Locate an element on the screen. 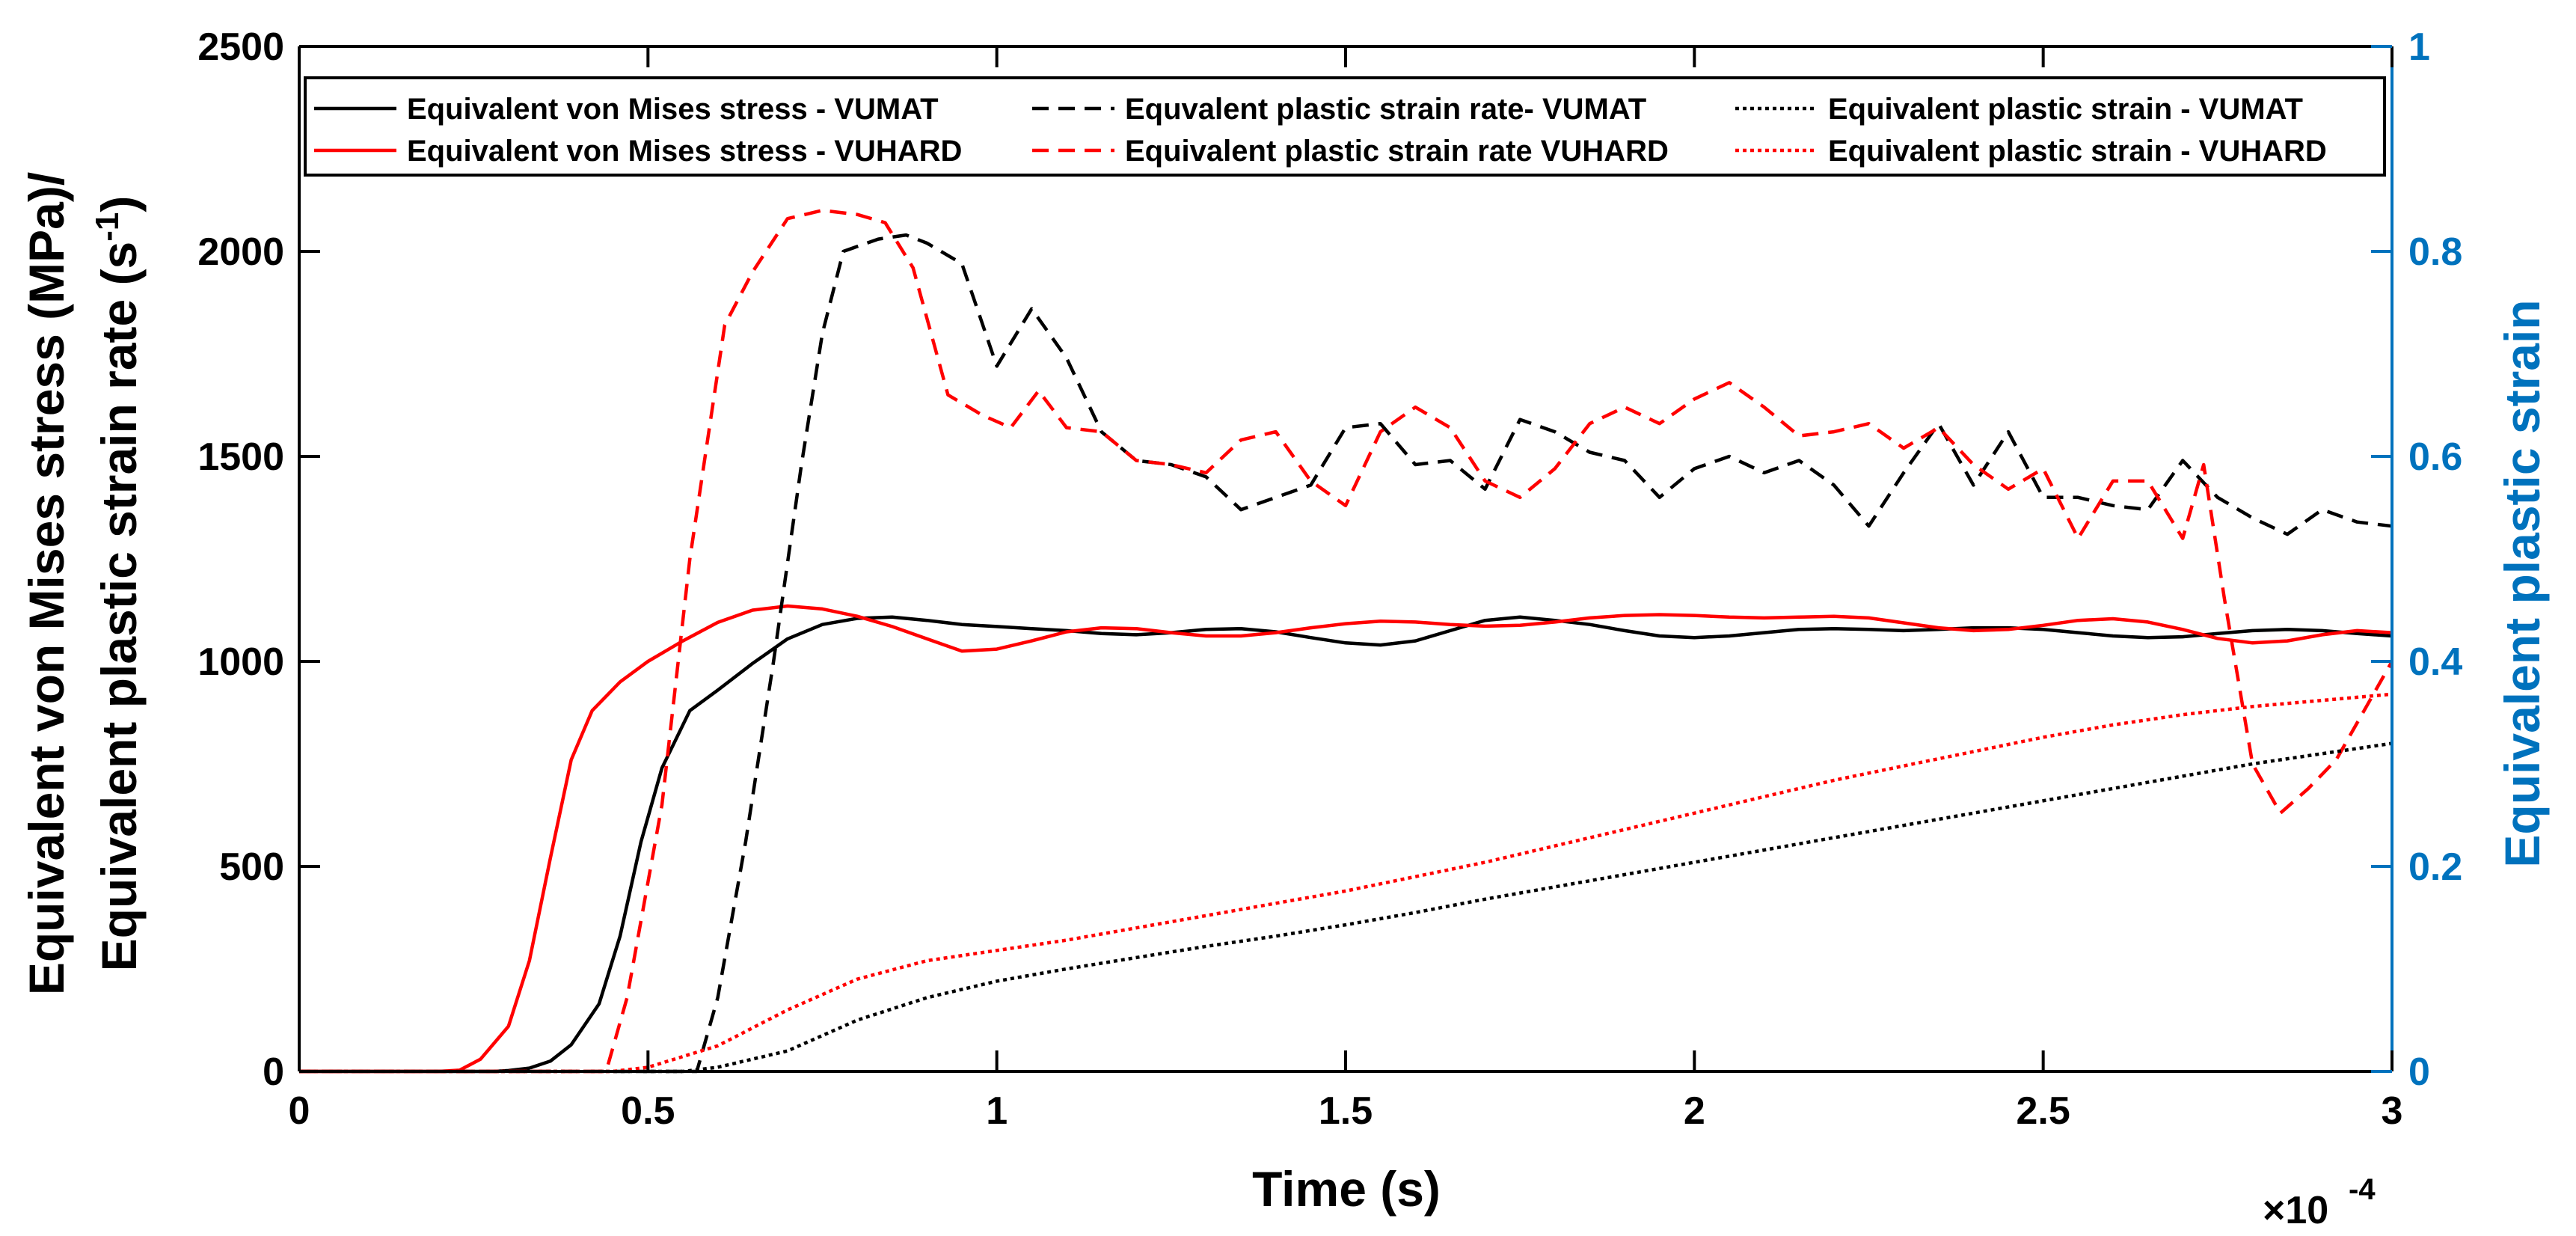 This screenshot has width=2576, height=1236. x-tick-label: 2.5 is located at coordinates (2043, 1111).